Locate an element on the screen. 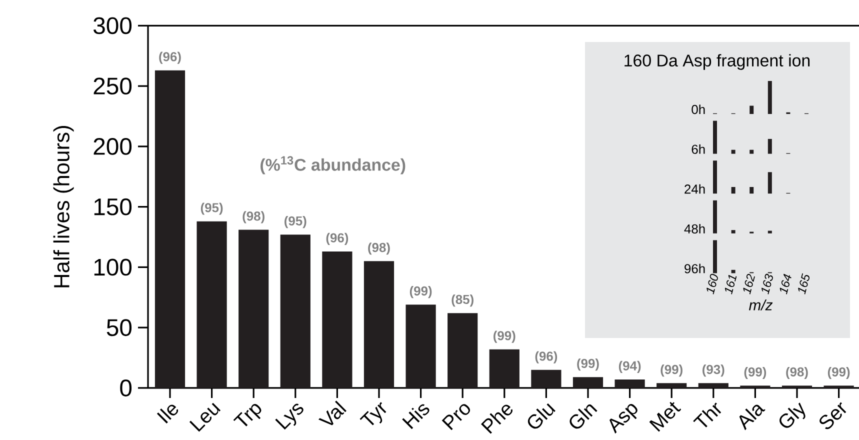 The height and width of the screenshot is (440, 859). y-tick-label: 50 is located at coordinates (119, 327).